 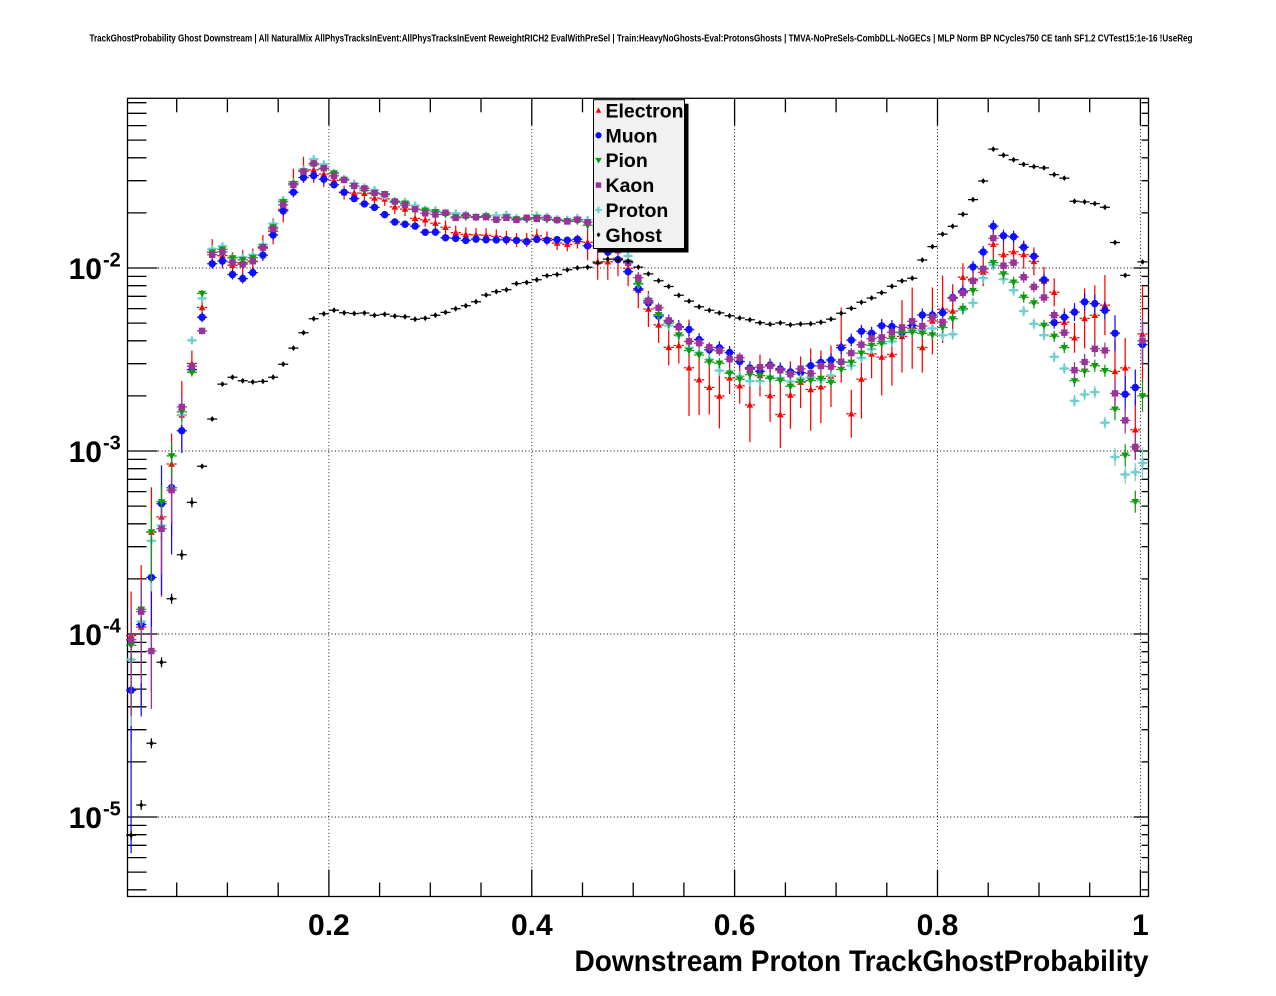 What do you see at coordinates (112, 810) in the screenshot?
I see `svg-text: -5` at bounding box center [112, 810].